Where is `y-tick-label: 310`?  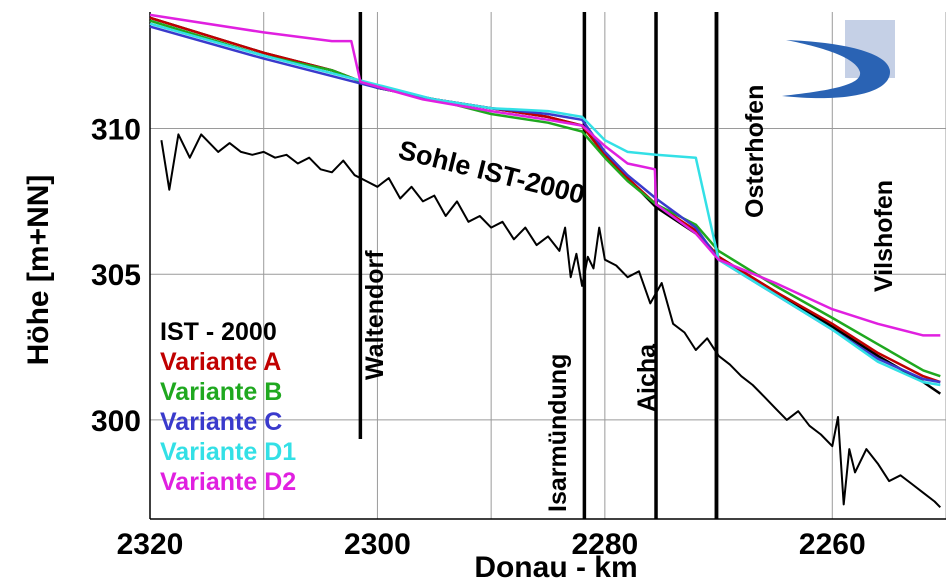
y-tick-label: 310 is located at coordinates (116, 130).